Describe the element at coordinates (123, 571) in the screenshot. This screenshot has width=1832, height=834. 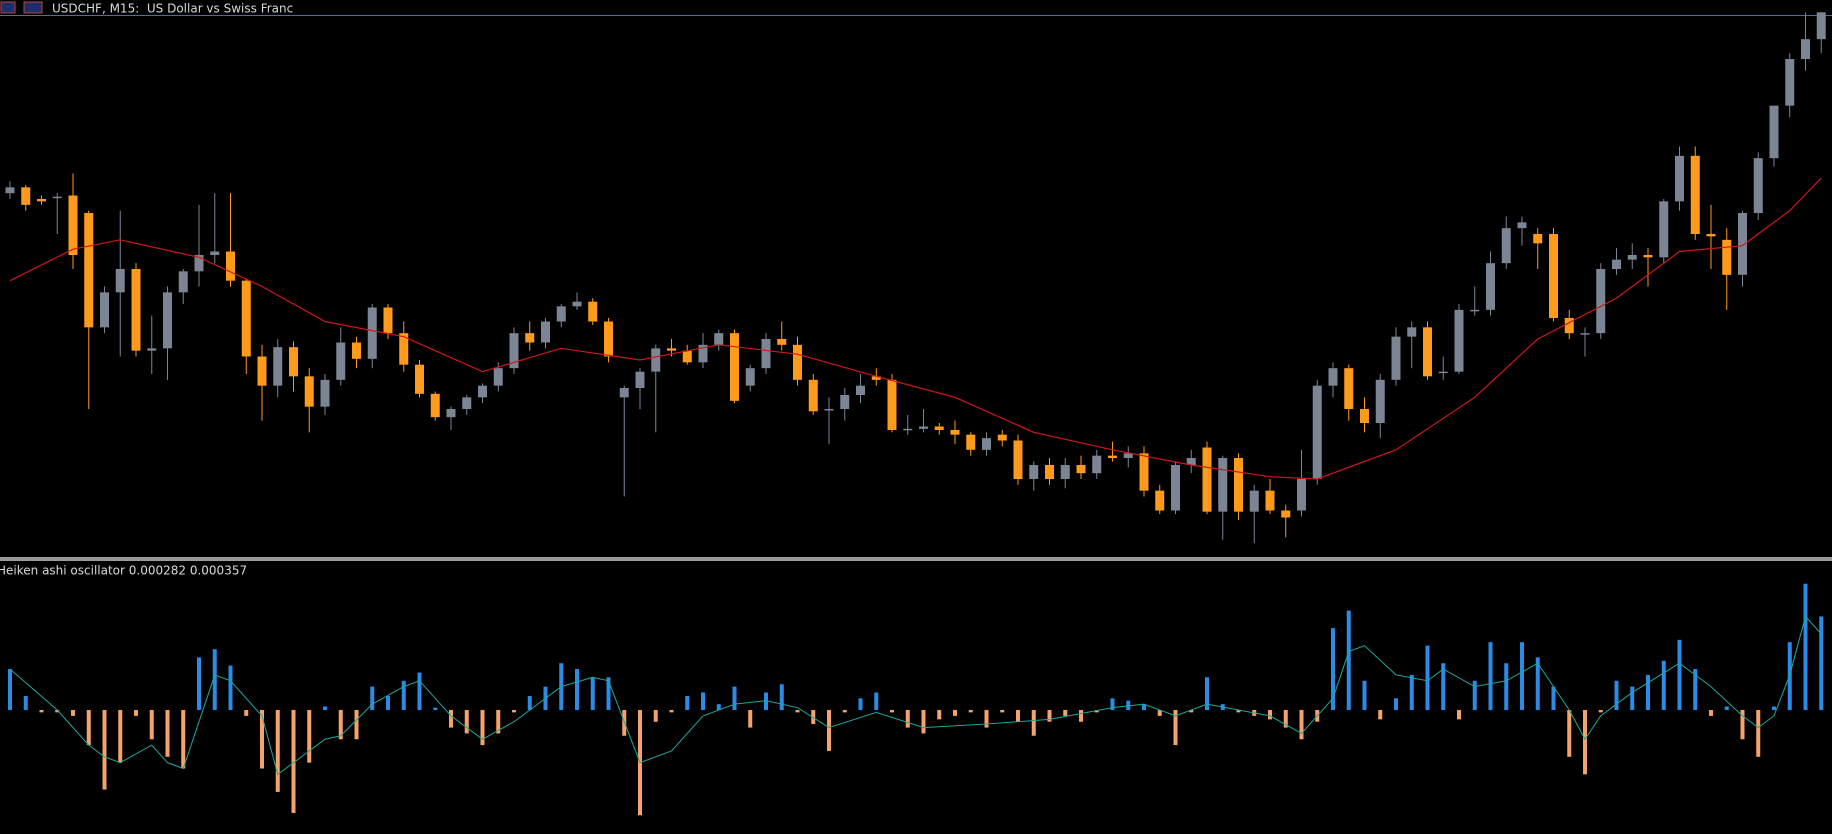
I see `indicator-title: Heiken ashi oscillator 0.000282 0.000357` at that location.